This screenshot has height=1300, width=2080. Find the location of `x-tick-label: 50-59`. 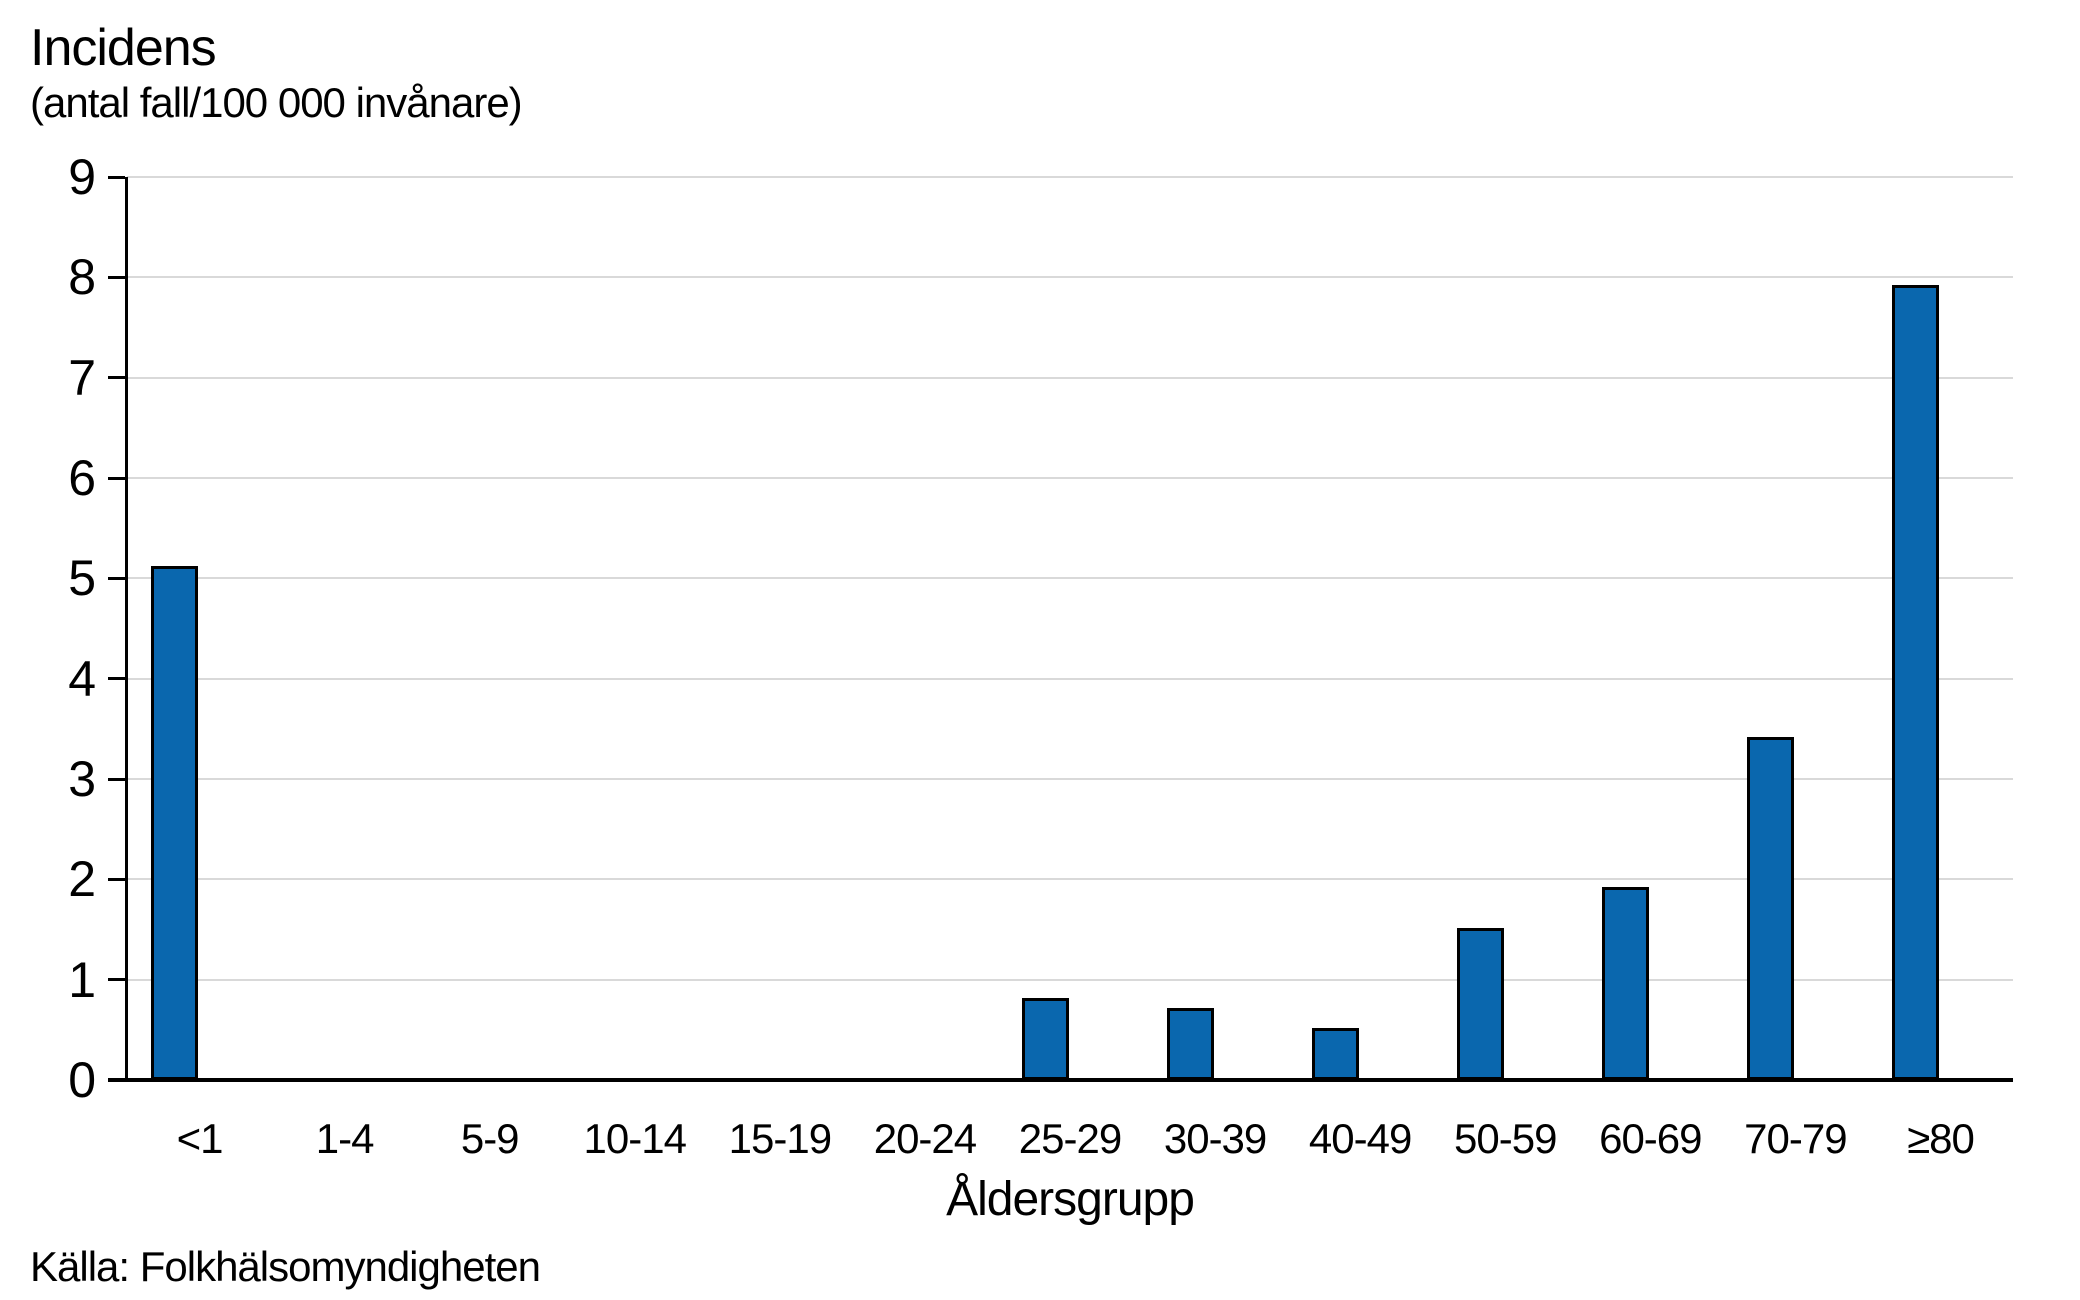

x-tick-label: 50-59 is located at coordinates (1505, 1138).